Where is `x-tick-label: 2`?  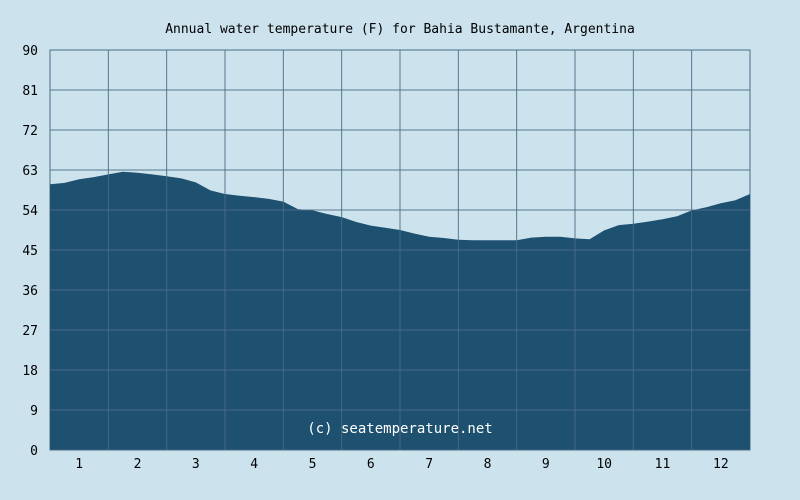 x-tick-label: 2 is located at coordinates (138, 464).